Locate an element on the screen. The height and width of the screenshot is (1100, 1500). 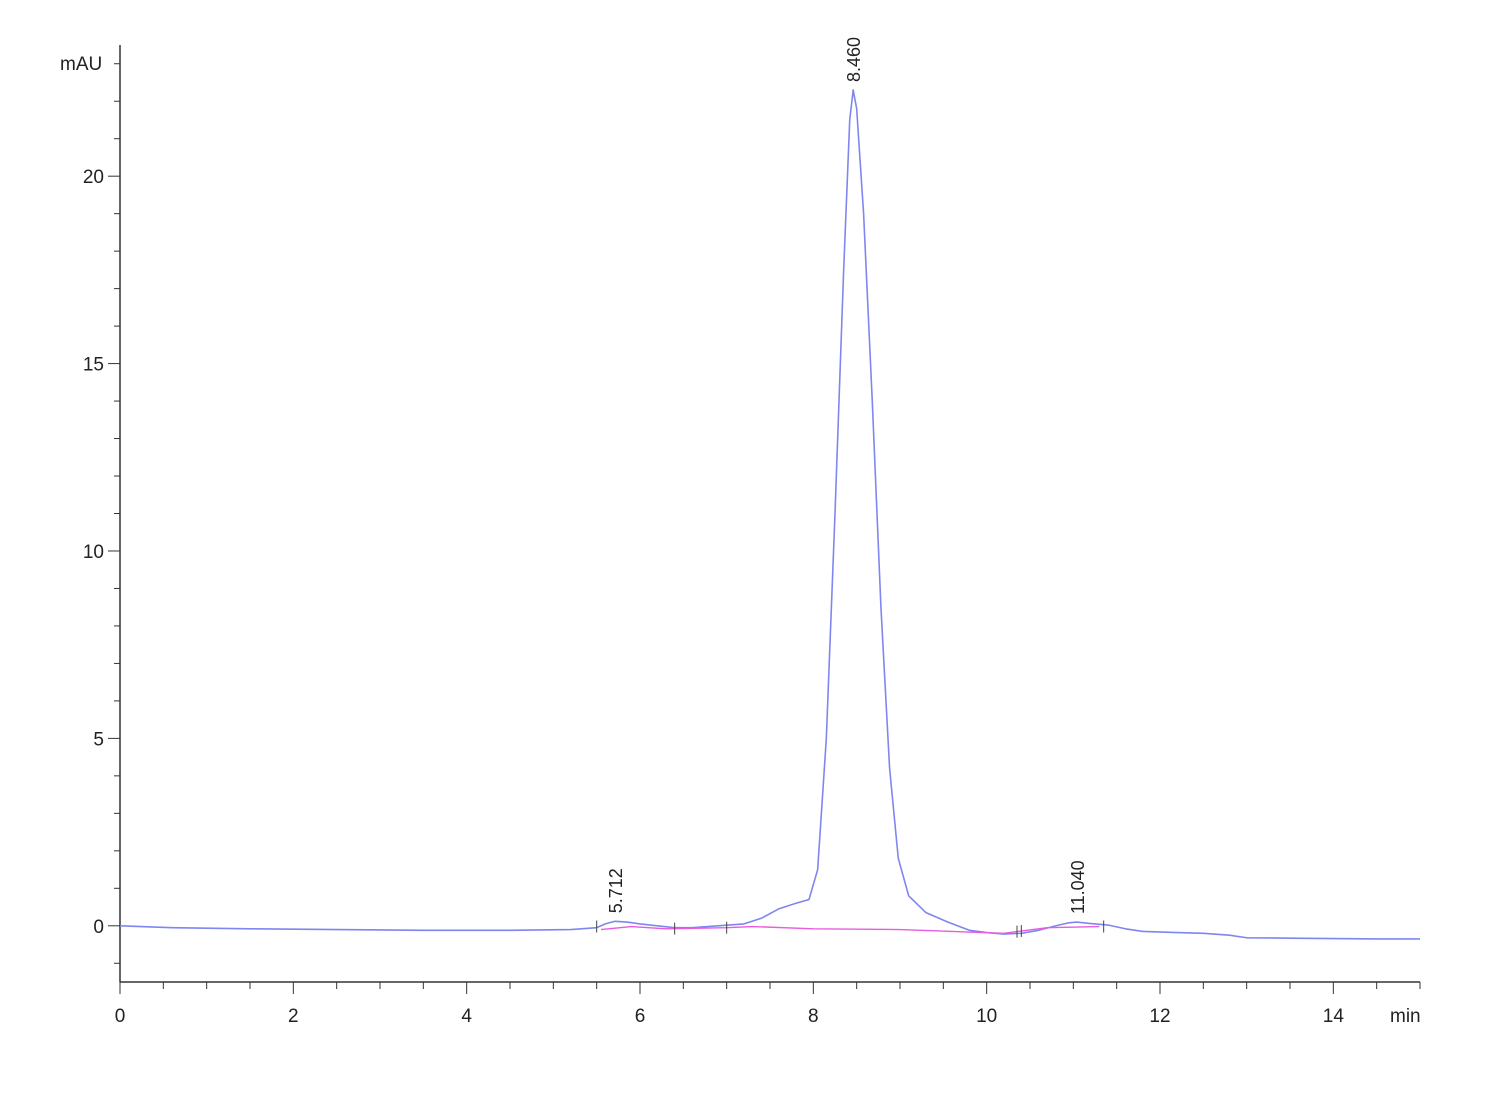
y-tick-label: 5 is located at coordinates (98, 739).